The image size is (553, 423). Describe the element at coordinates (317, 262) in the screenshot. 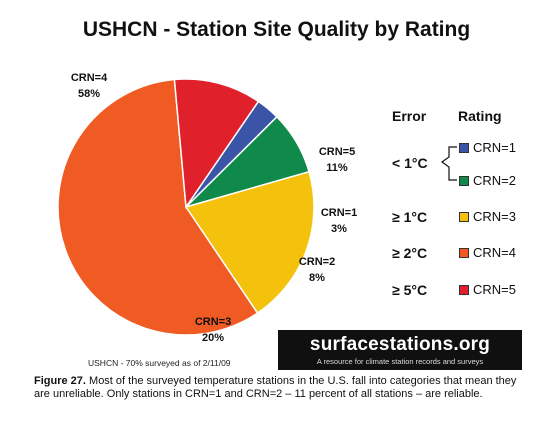

I see `slice-label-crn2-name: CRN=2` at that location.